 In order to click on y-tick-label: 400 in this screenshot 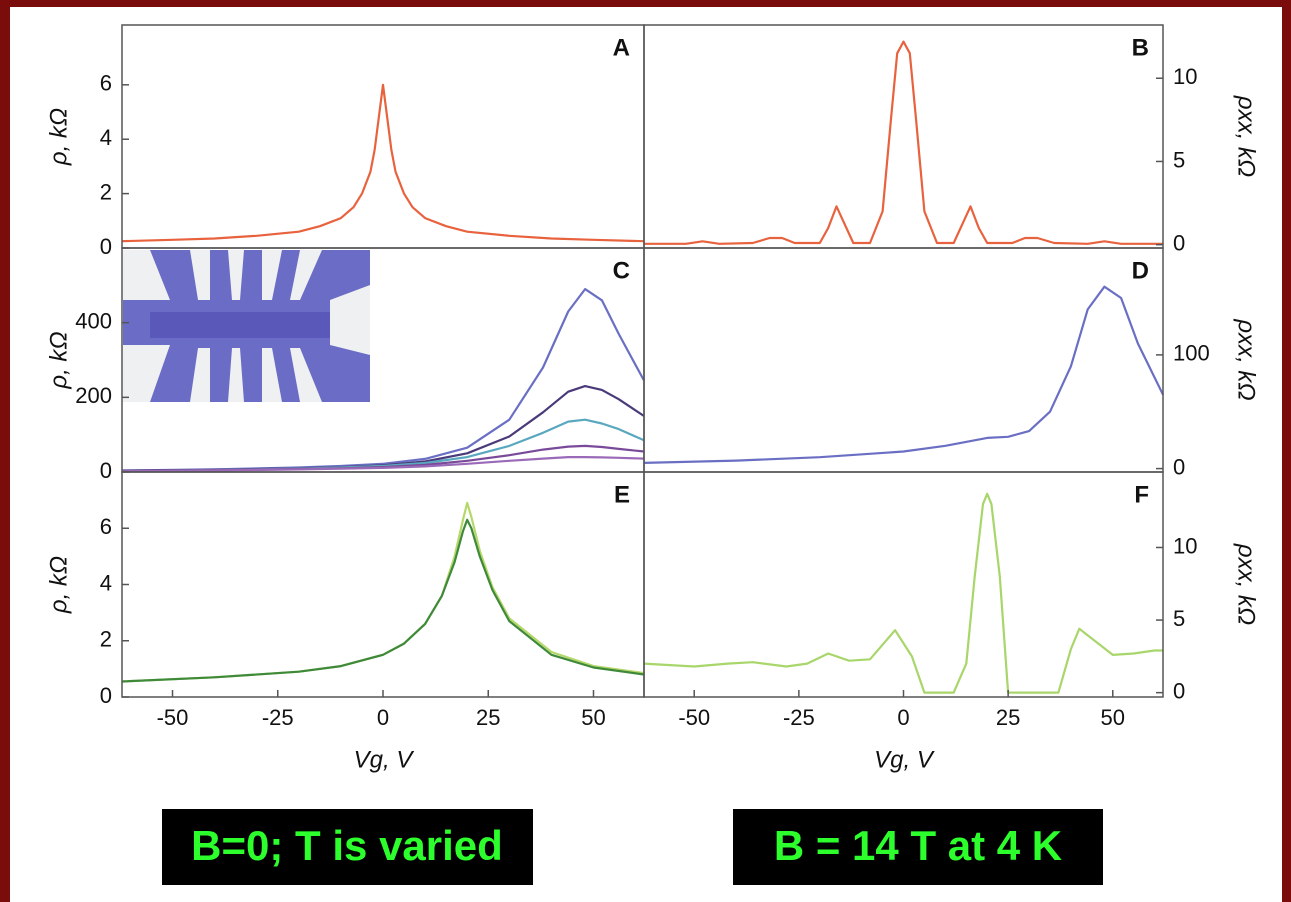, I will do `click(93, 320)`.